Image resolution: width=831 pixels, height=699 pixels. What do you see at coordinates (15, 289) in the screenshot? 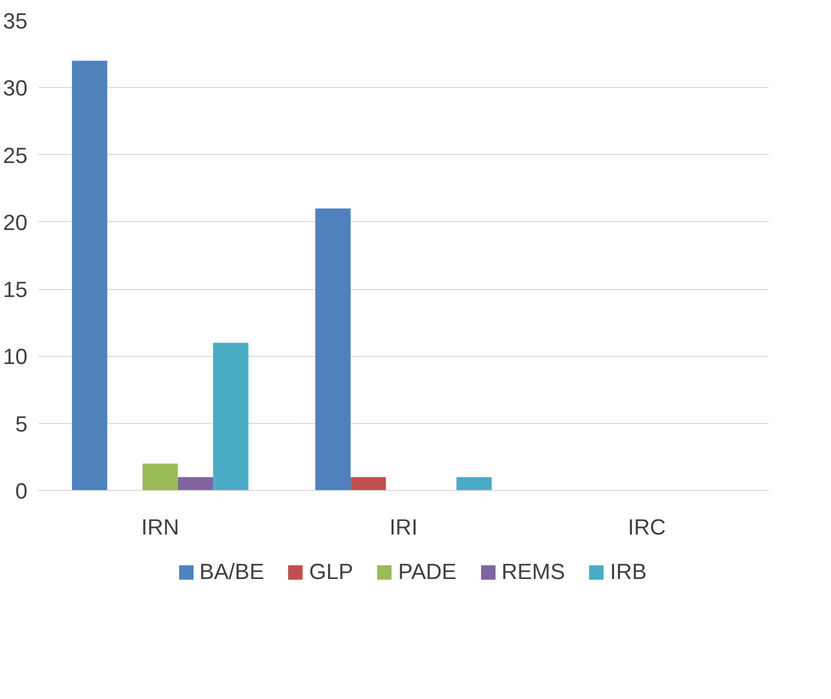
I see `y-tick-label: 15` at bounding box center [15, 289].